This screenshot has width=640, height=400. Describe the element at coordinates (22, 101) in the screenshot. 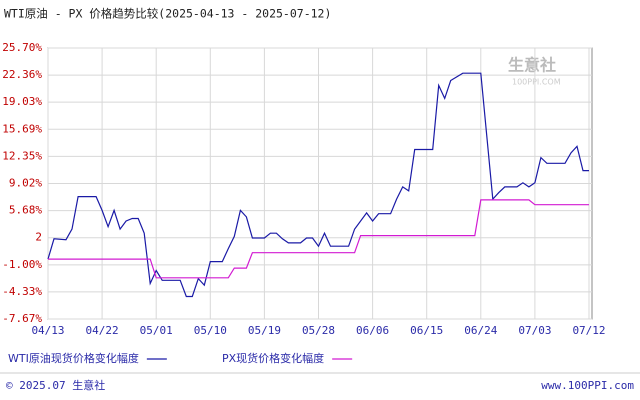

I see `y-tick-label: 19.03%` at that location.